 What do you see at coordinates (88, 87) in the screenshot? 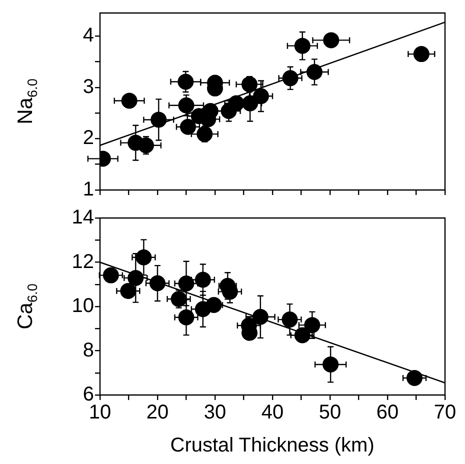
I see `y-tick-label: 3` at bounding box center [88, 87].